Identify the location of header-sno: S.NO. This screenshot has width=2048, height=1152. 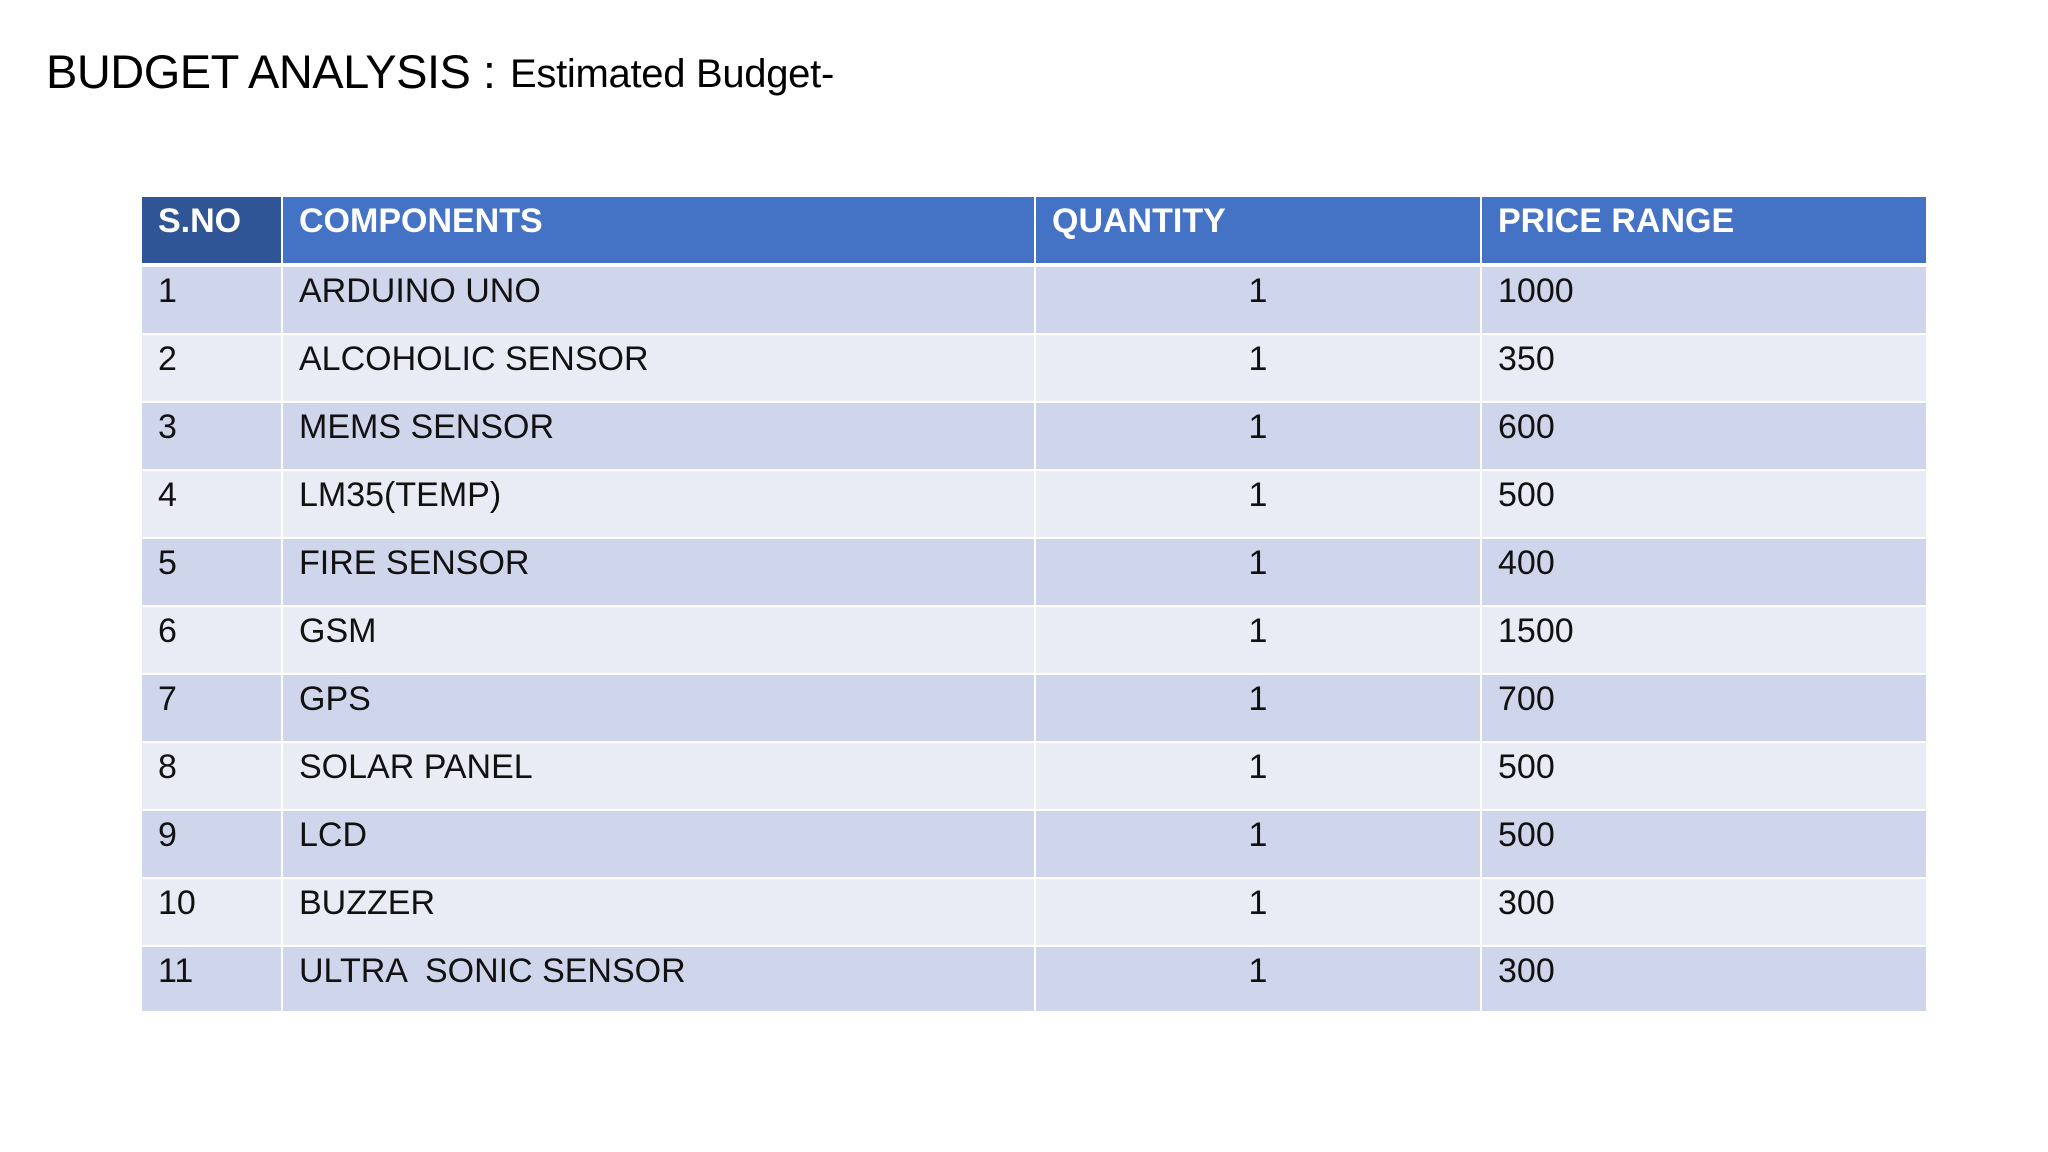
(212, 232).